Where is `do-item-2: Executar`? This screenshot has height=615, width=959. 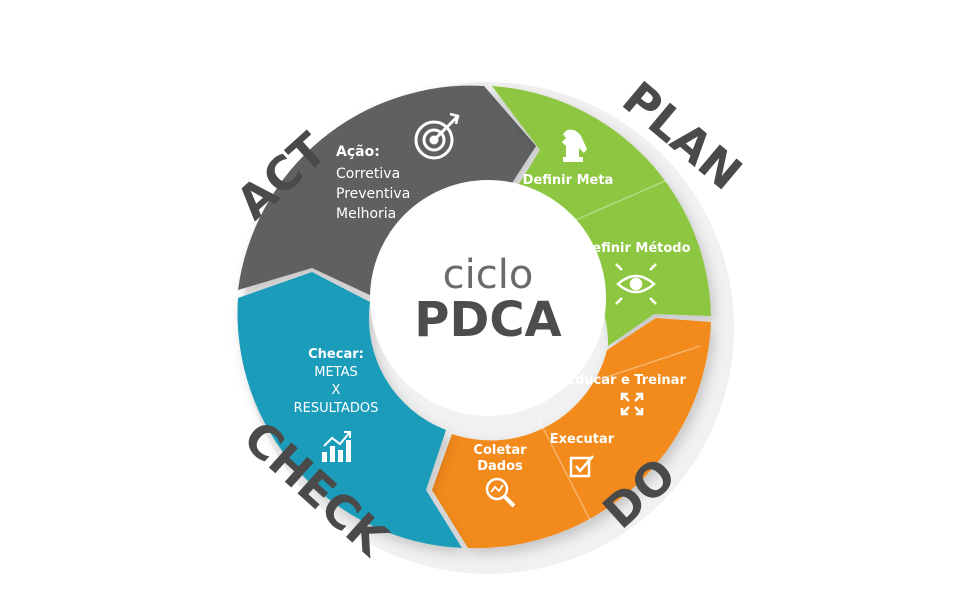
do-item-2: Executar is located at coordinates (582, 439).